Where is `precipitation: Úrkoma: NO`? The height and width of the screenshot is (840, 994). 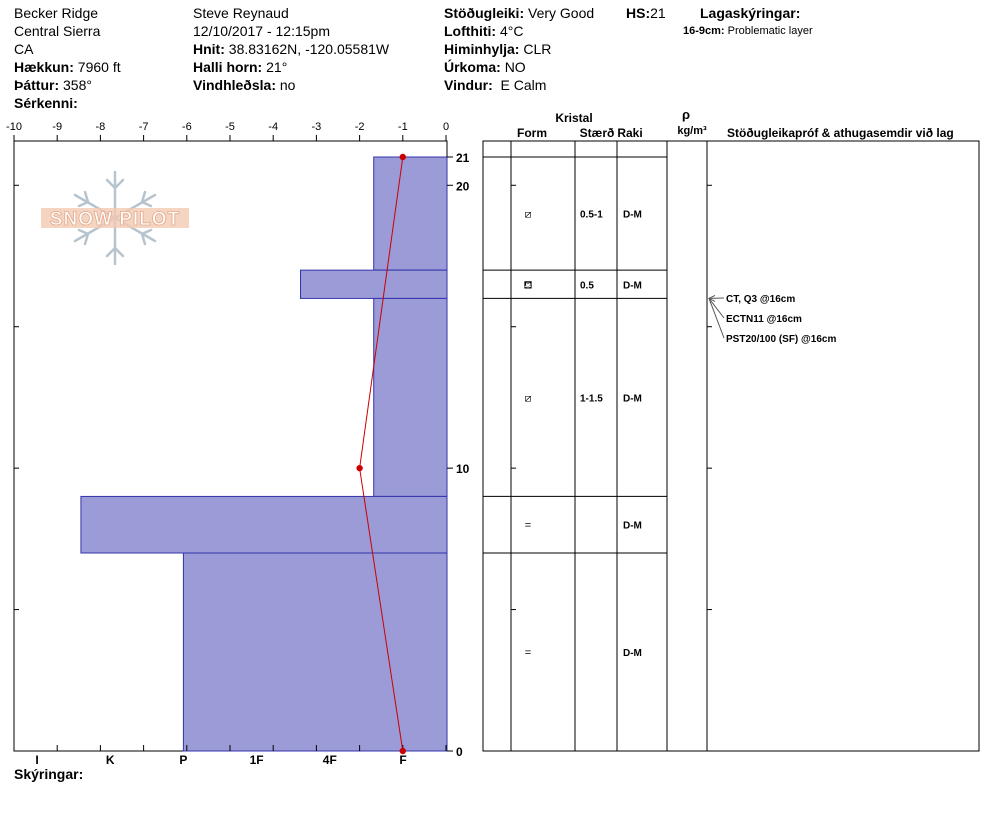 precipitation: Úrkoma: NO is located at coordinates (519, 67).